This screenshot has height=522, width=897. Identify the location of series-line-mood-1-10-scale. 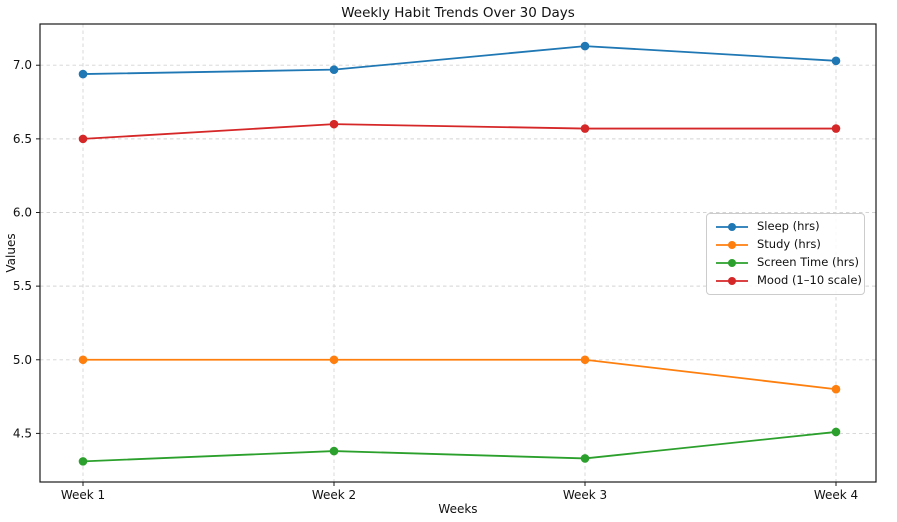
(459, 131).